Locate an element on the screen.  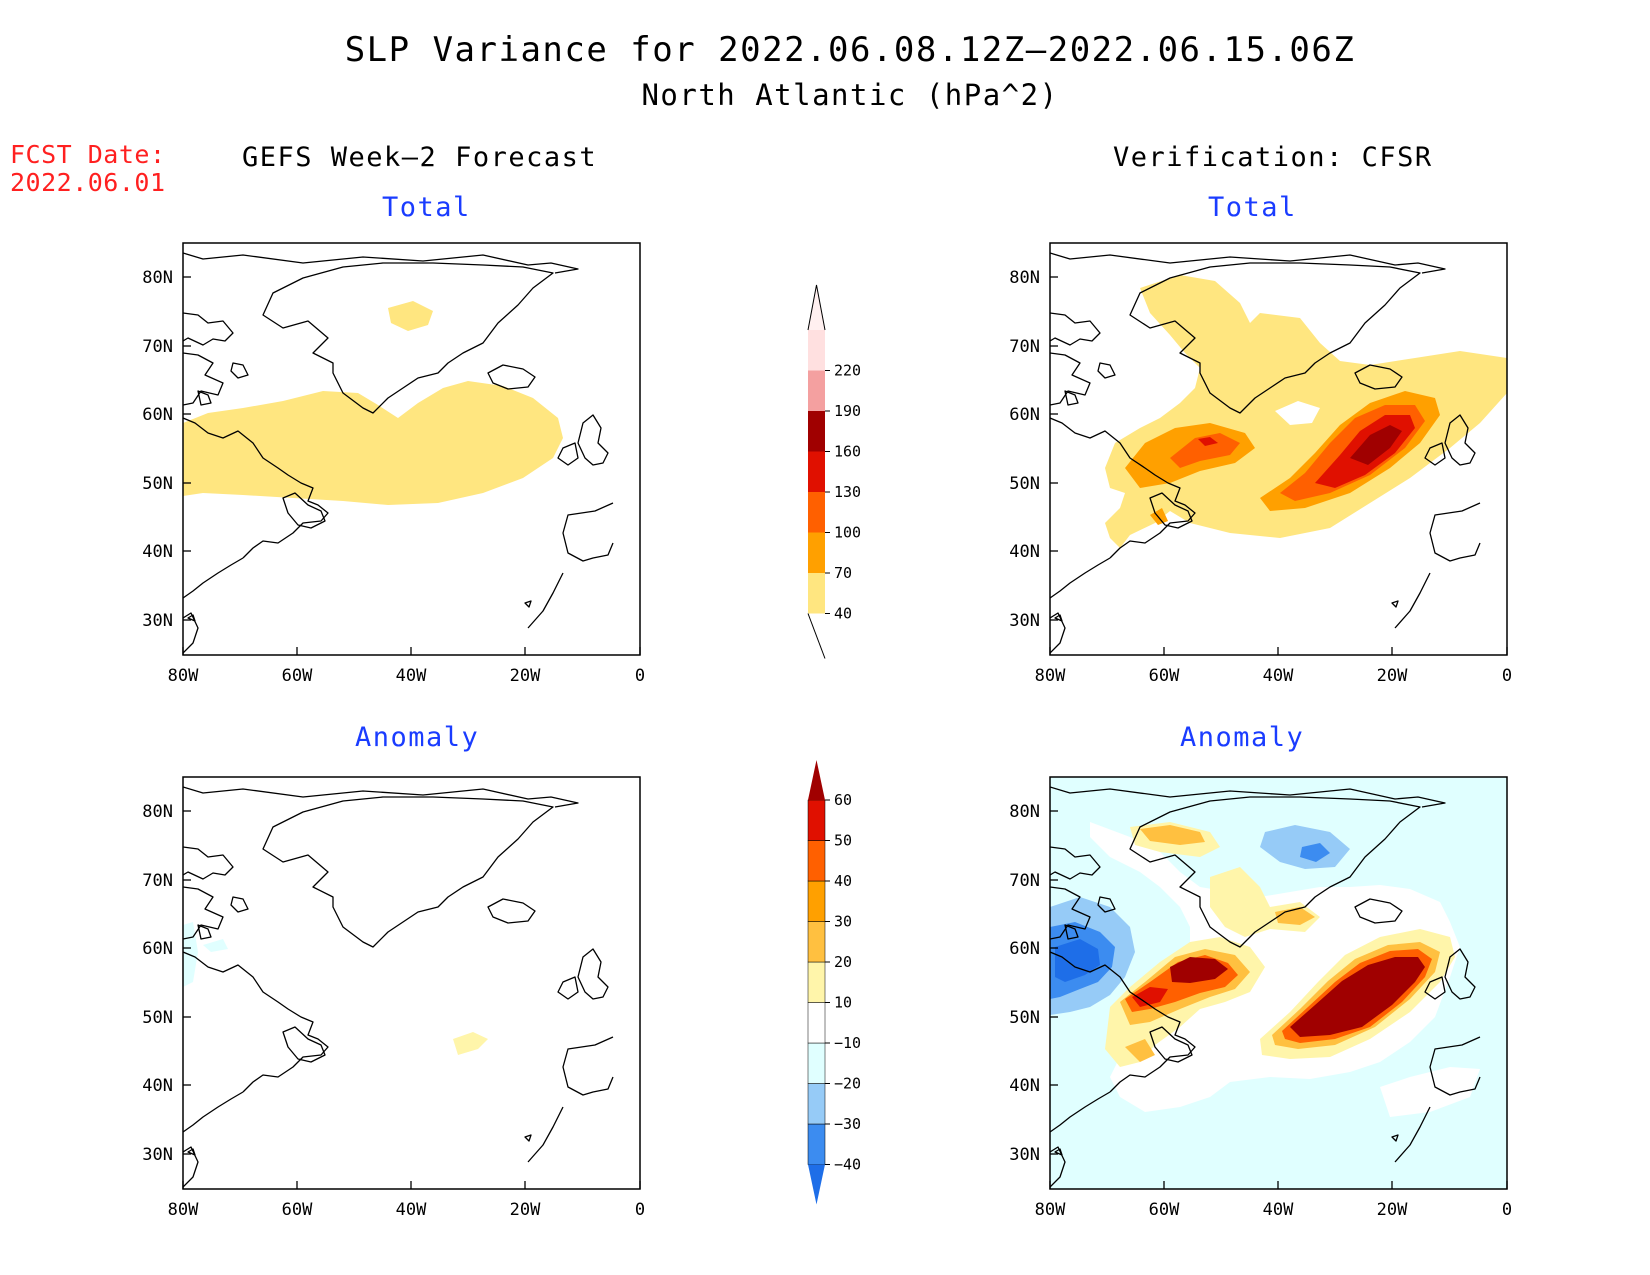
x-tick-label-forecast-total-0: 80W is located at coordinates (183, 676).